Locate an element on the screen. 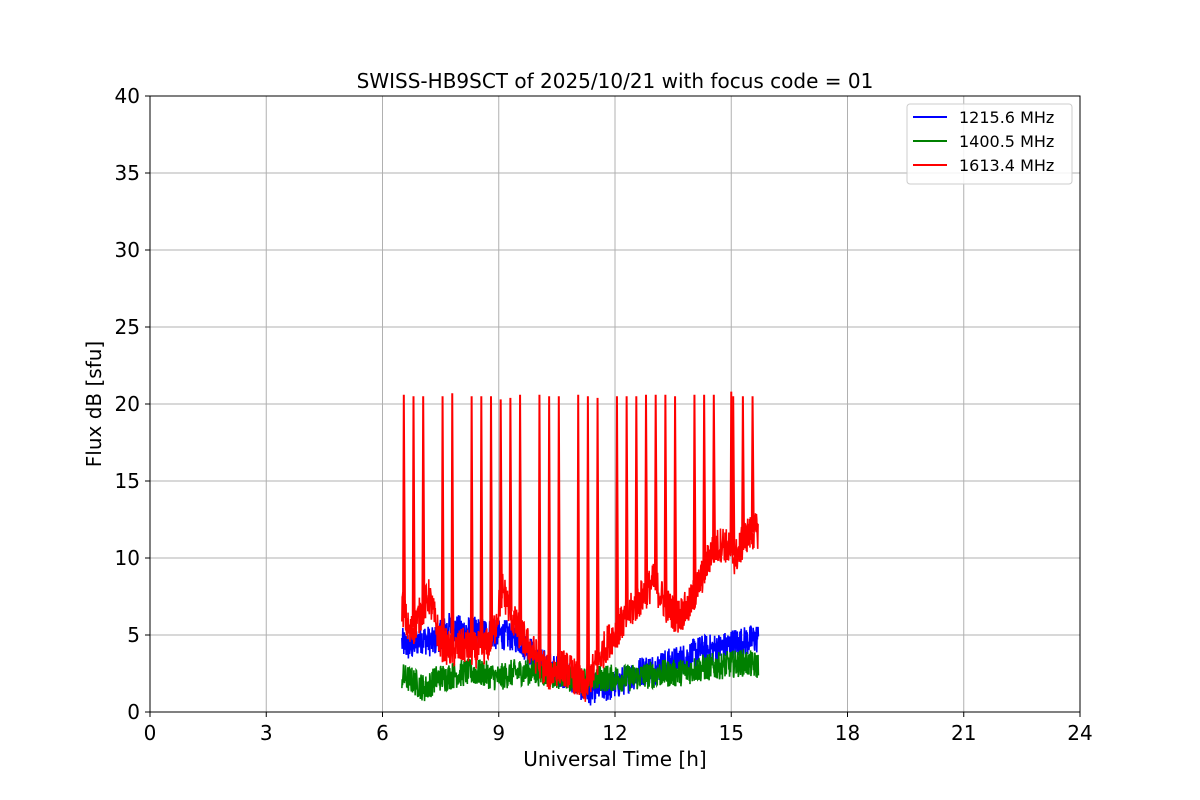  x-tick-label: 15 is located at coordinates (731, 733).